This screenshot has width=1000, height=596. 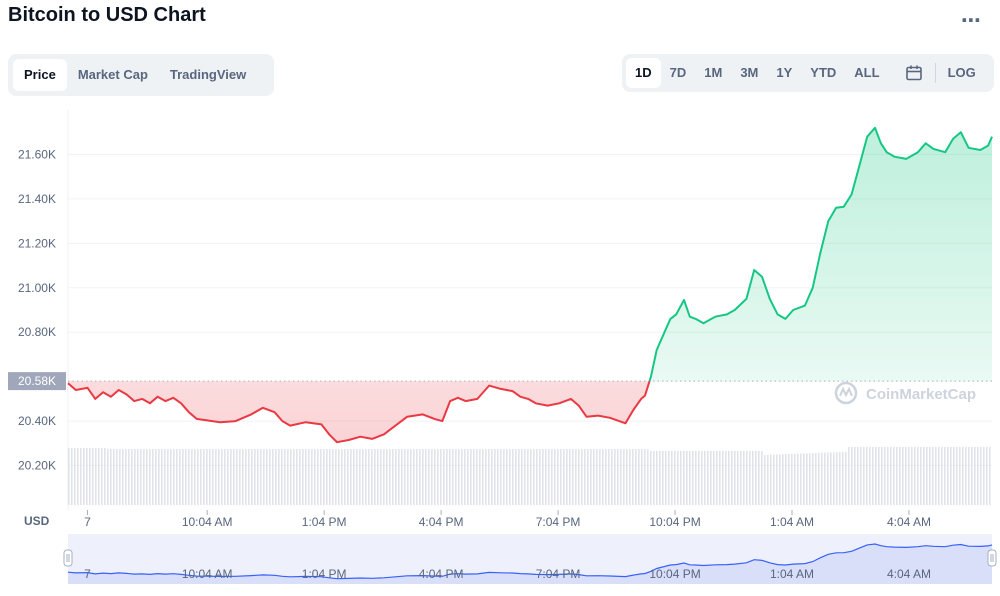 I want to click on volume-bars, so click(x=529, y=476).